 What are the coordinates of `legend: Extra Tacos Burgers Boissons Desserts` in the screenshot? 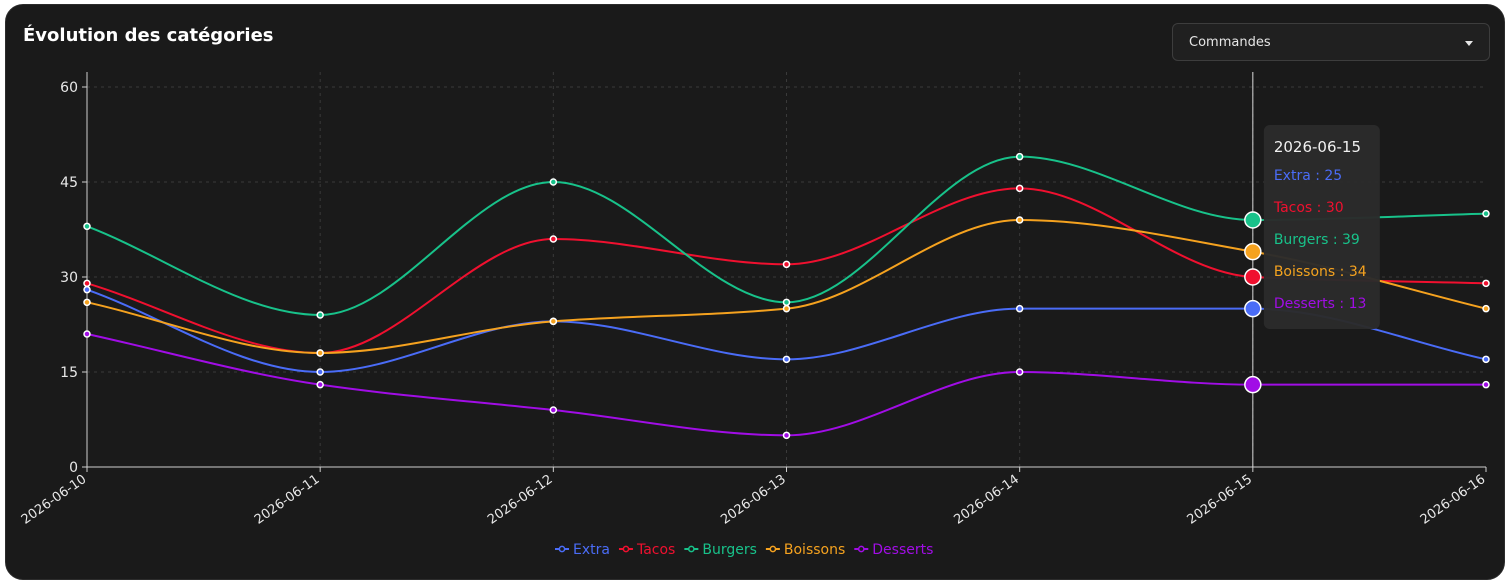 It's located at (744, 550).